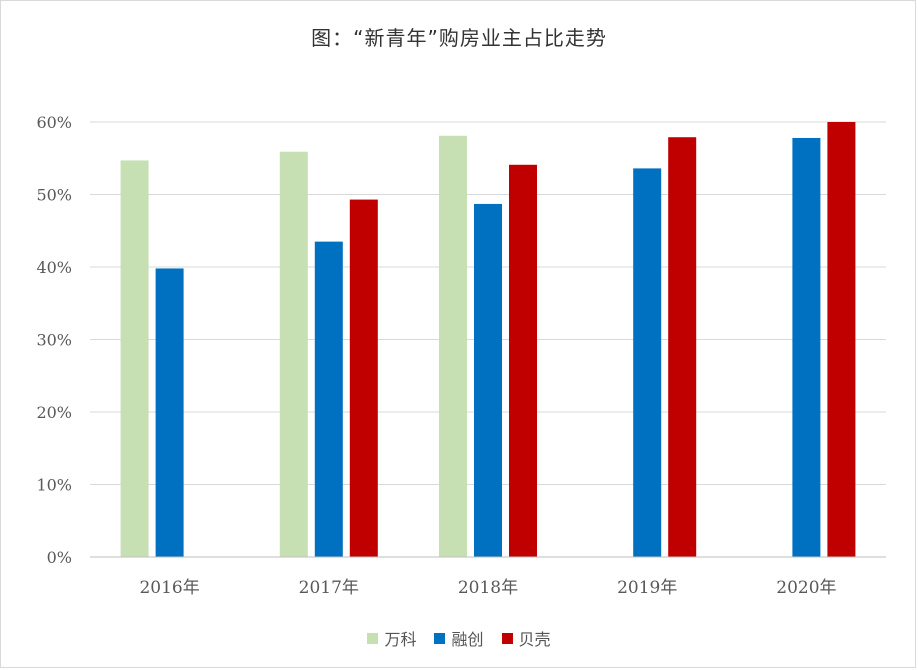 This screenshot has height=670, width=918. What do you see at coordinates (328, 399) in the screenshot?
I see `bar-融创-2017年` at bounding box center [328, 399].